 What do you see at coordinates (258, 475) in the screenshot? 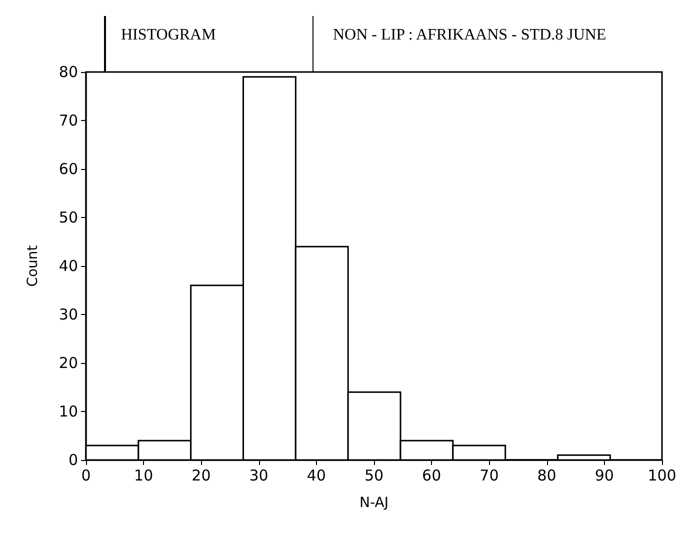
I see `x-tick-label: 30` at bounding box center [258, 475].